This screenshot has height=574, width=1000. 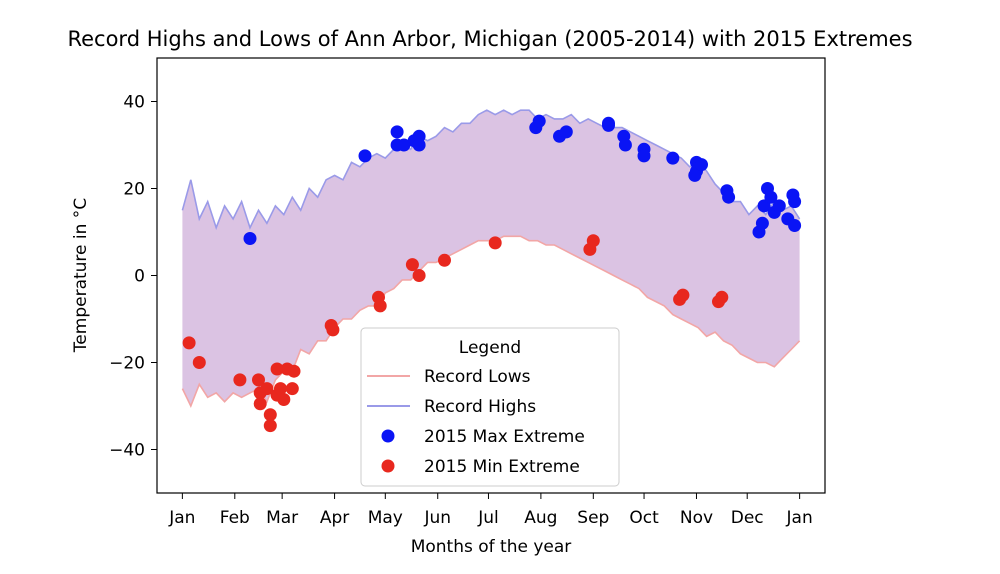 What do you see at coordinates (593, 518) in the screenshot?
I see `x-tick-label: Sep` at bounding box center [593, 518].